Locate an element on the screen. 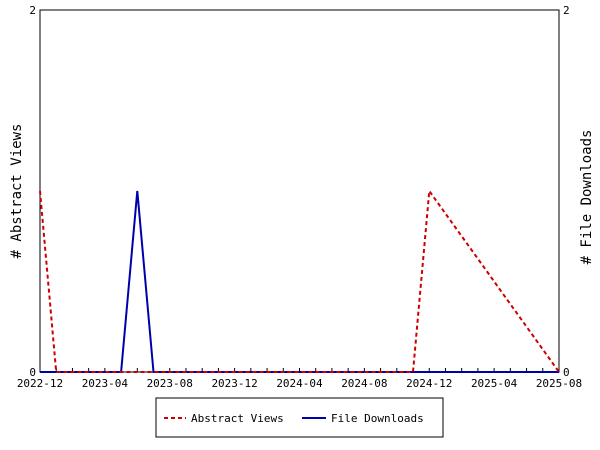  x-tick-label: 2025-04 is located at coordinates (494, 383).